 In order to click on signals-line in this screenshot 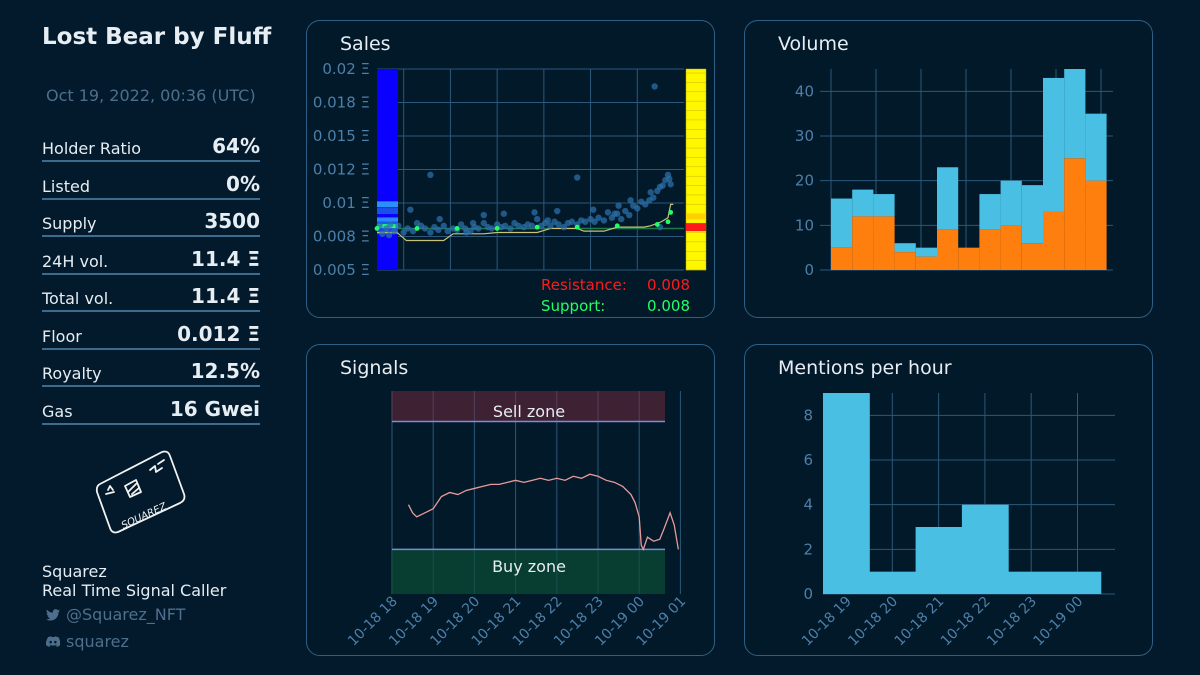, I will do `click(543, 512)`.